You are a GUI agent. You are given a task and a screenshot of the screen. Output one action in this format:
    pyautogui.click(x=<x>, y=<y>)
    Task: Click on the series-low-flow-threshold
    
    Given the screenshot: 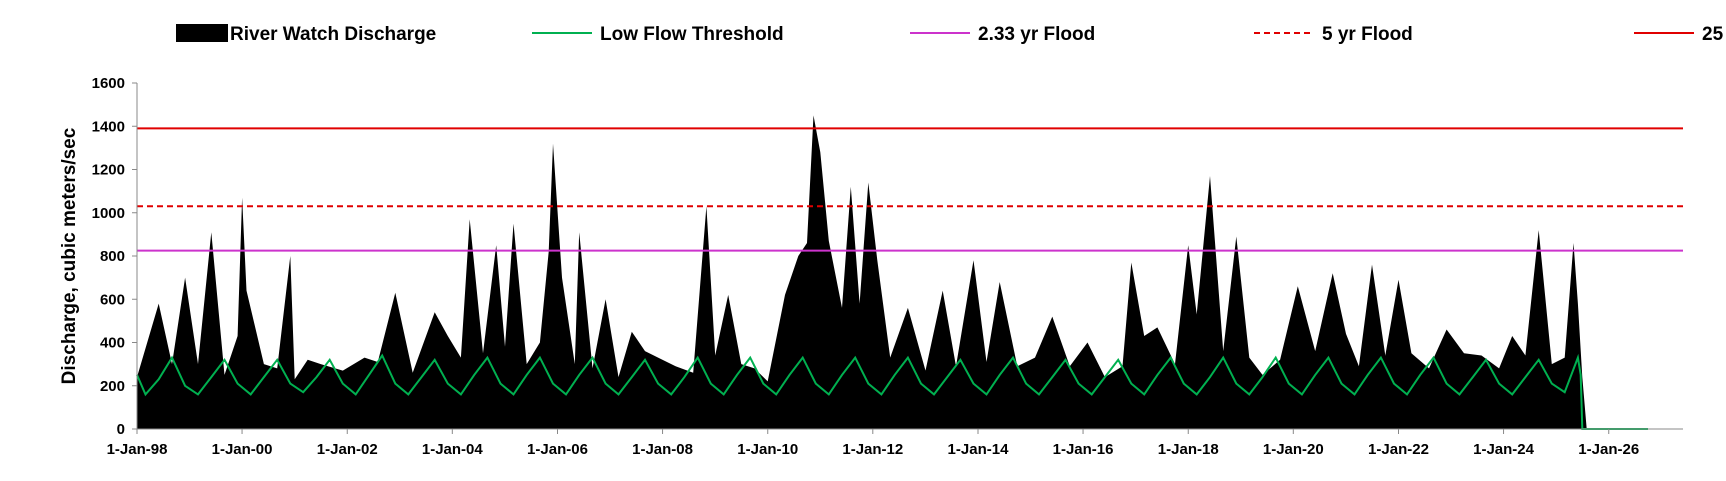 What is the action you would take?
    pyautogui.click(x=892, y=391)
    